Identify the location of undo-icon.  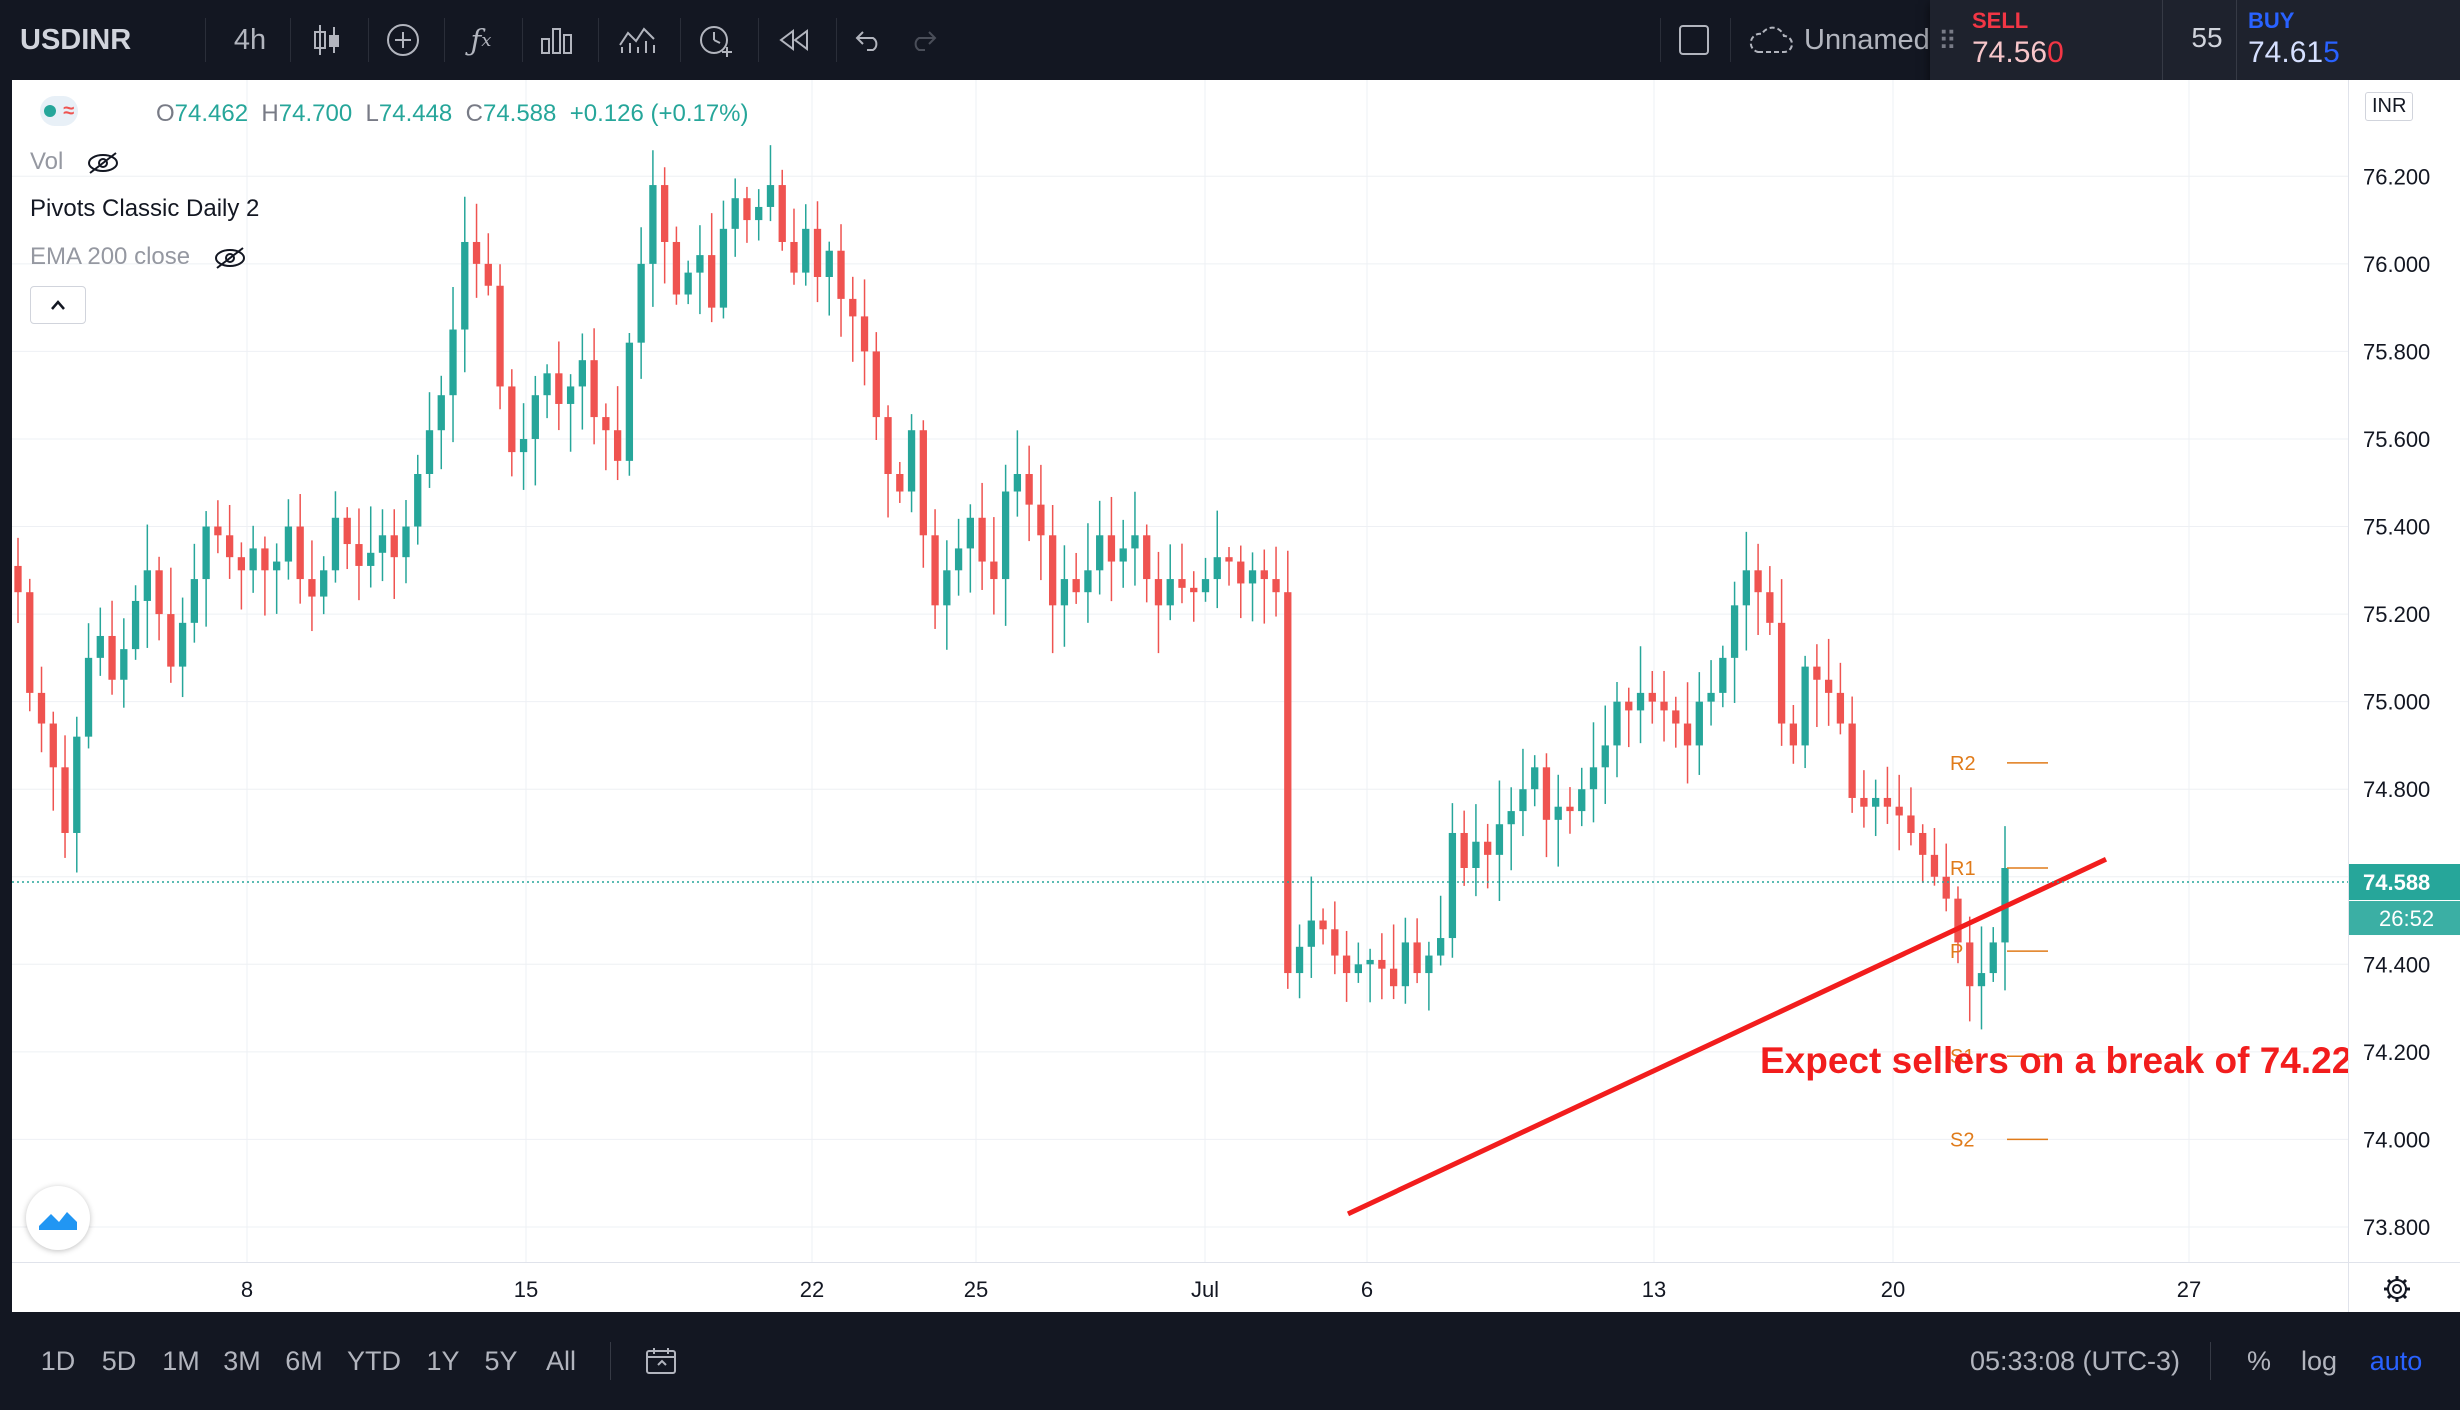
(868, 40).